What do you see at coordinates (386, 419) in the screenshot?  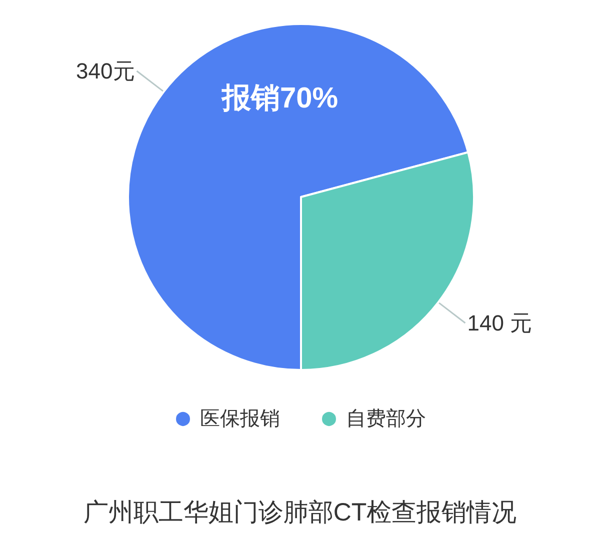 I see `legend-label: 自费部分` at bounding box center [386, 419].